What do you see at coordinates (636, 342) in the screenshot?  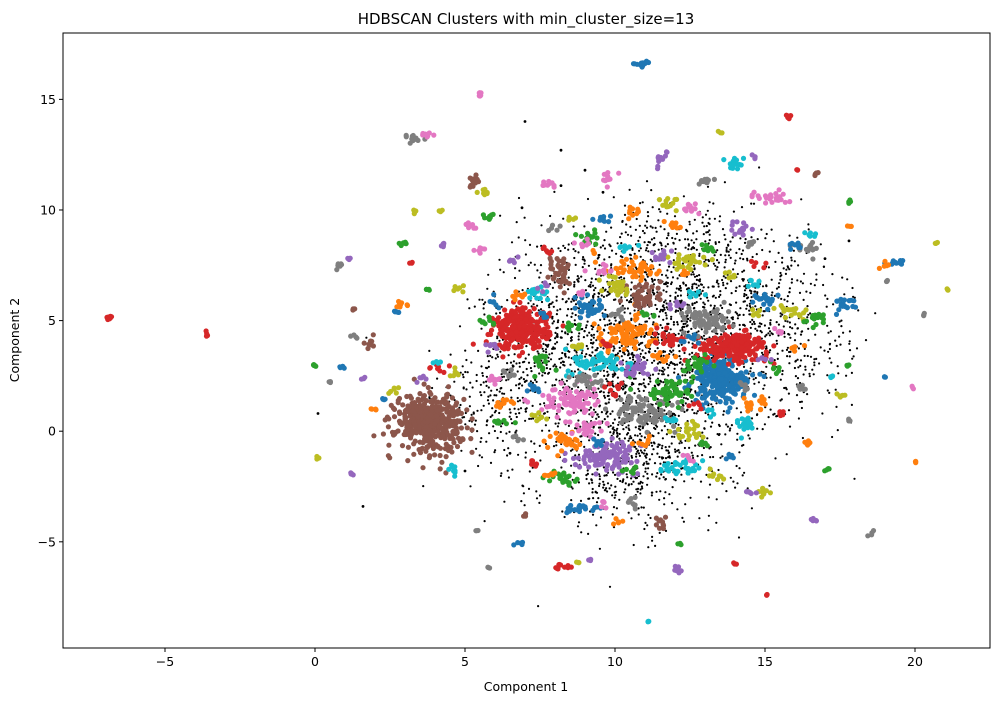 I see `cluster-6-point` at bounding box center [636, 342].